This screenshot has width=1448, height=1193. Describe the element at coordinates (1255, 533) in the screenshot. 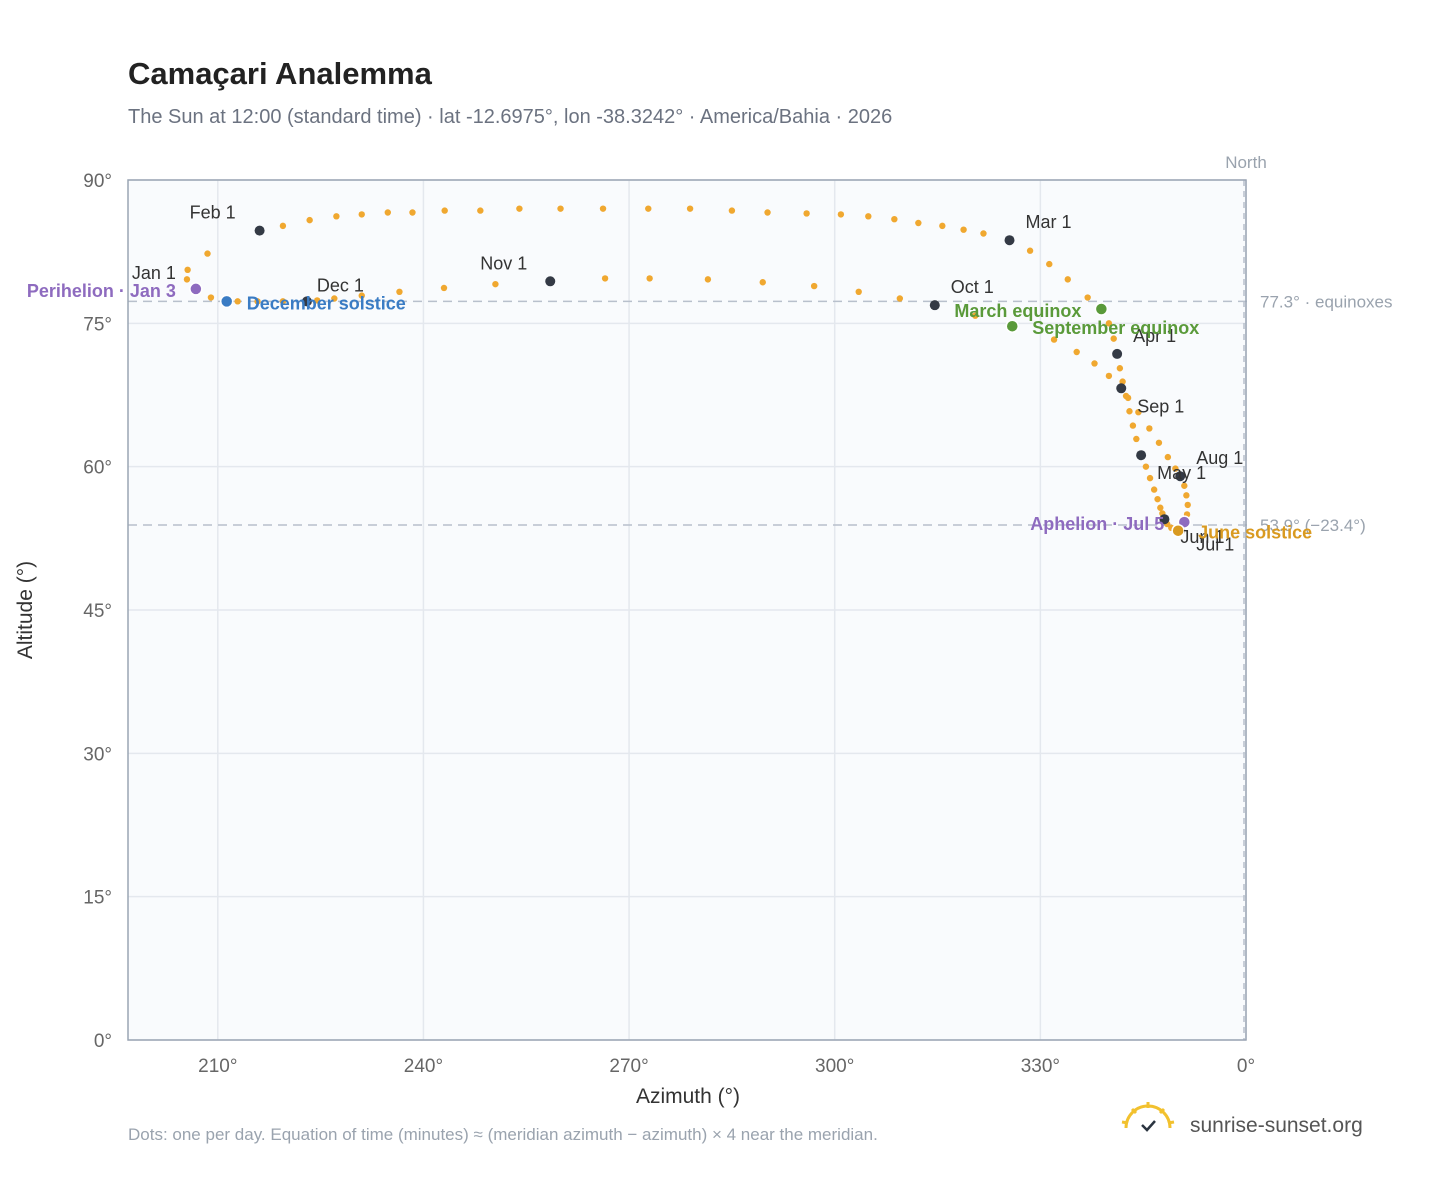

I see `event-label: June solstice` at that location.